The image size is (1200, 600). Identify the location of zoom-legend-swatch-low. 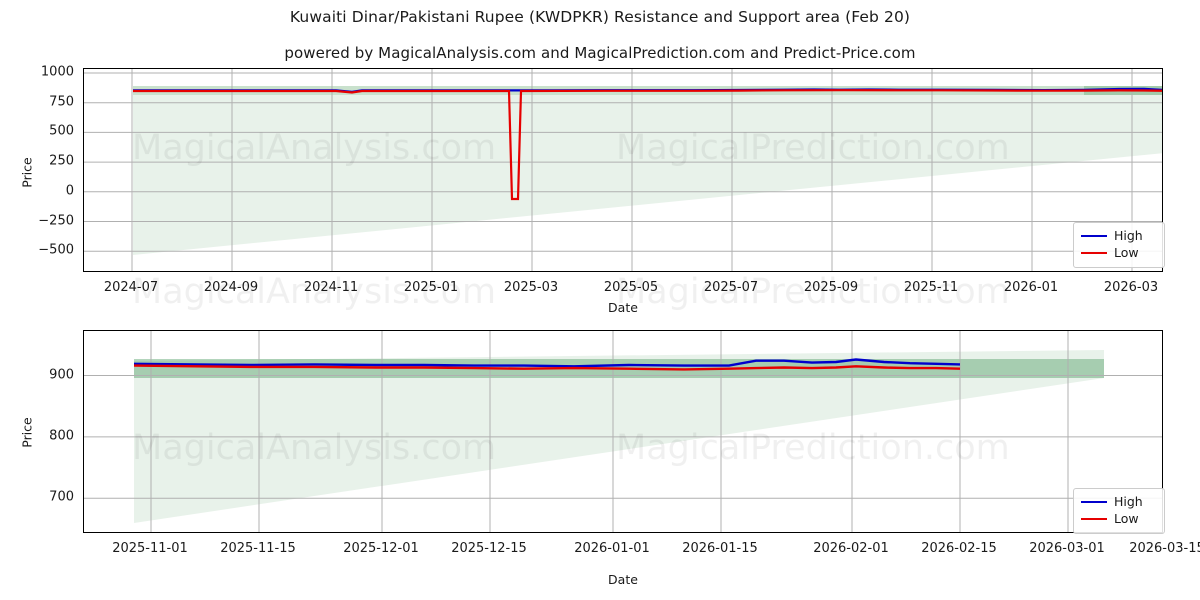
(1094, 518).